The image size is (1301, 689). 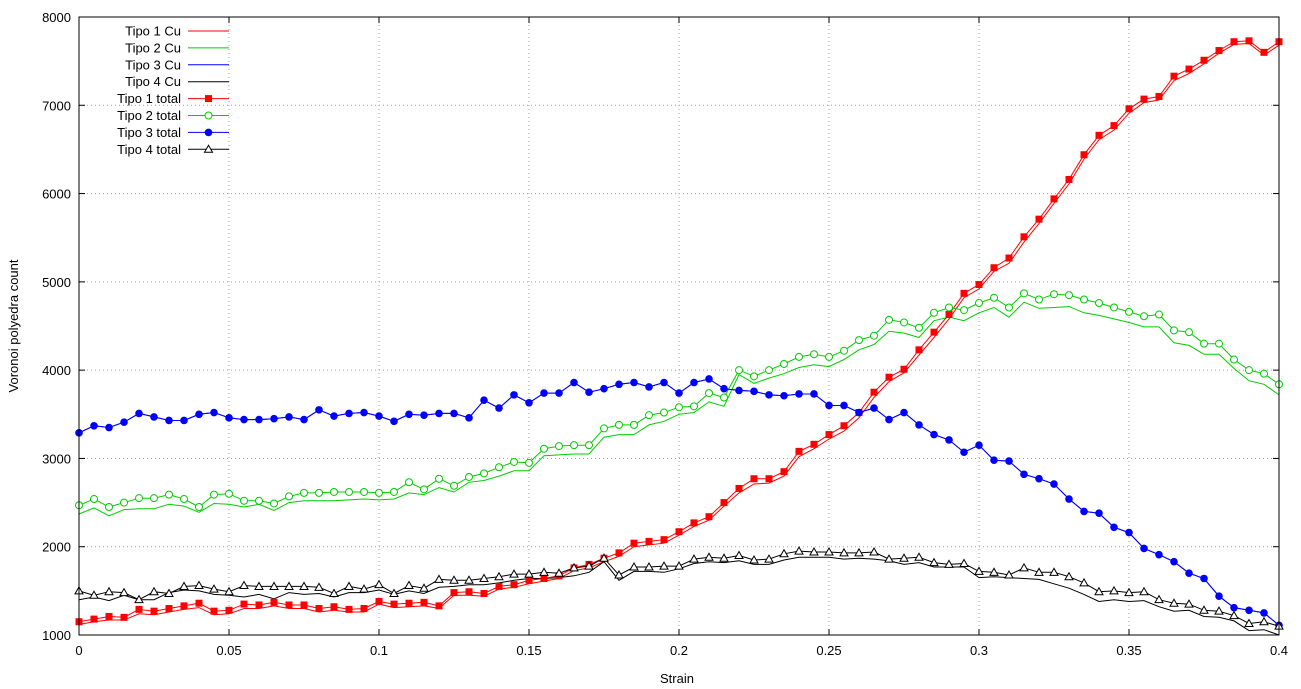 I want to click on legend-label: Tipo 4 total, so click(x=149, y=149).